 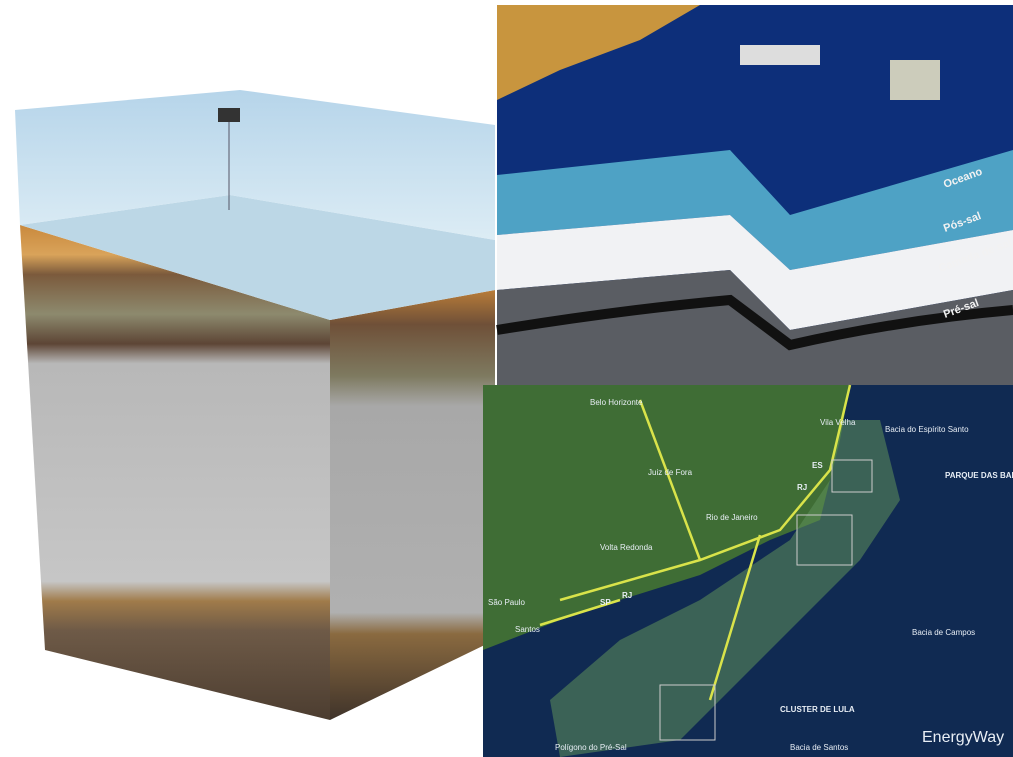 I want to click on land, so click(x=666, y=517).